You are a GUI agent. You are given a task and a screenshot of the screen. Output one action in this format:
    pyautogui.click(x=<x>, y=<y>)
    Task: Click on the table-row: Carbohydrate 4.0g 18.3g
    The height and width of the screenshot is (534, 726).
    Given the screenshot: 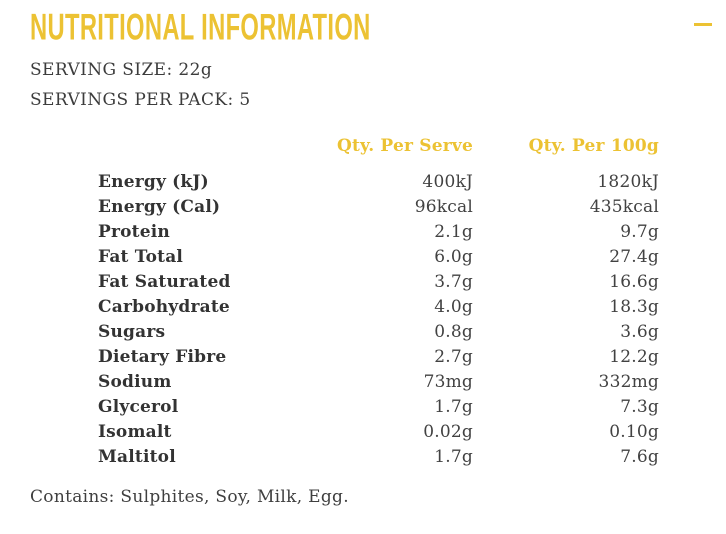 What is the action you would take?
    pyautogui.click(x=378, y=307)
    